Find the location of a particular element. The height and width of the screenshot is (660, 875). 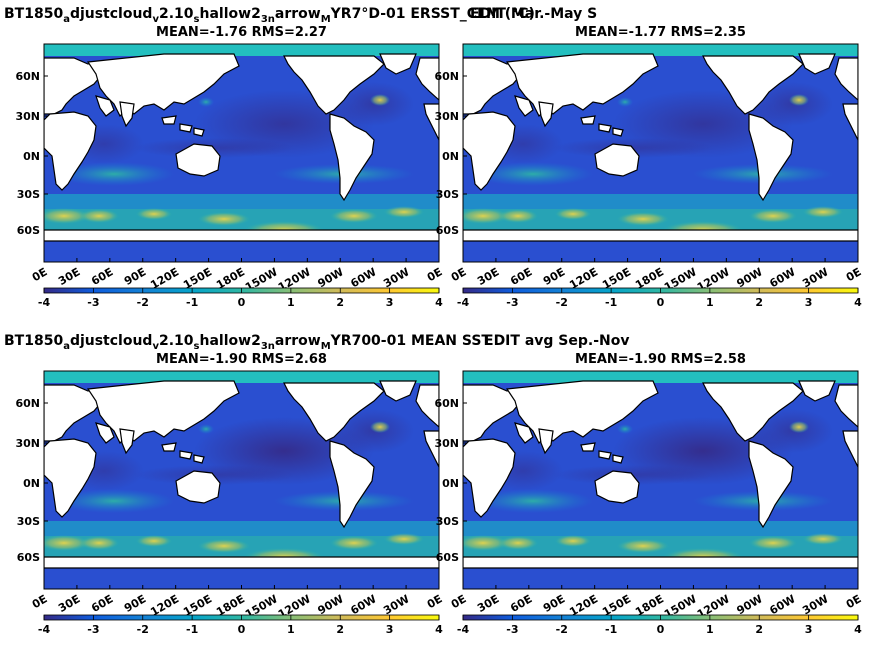

title-fragment: a is located at coordinates (66, 346).